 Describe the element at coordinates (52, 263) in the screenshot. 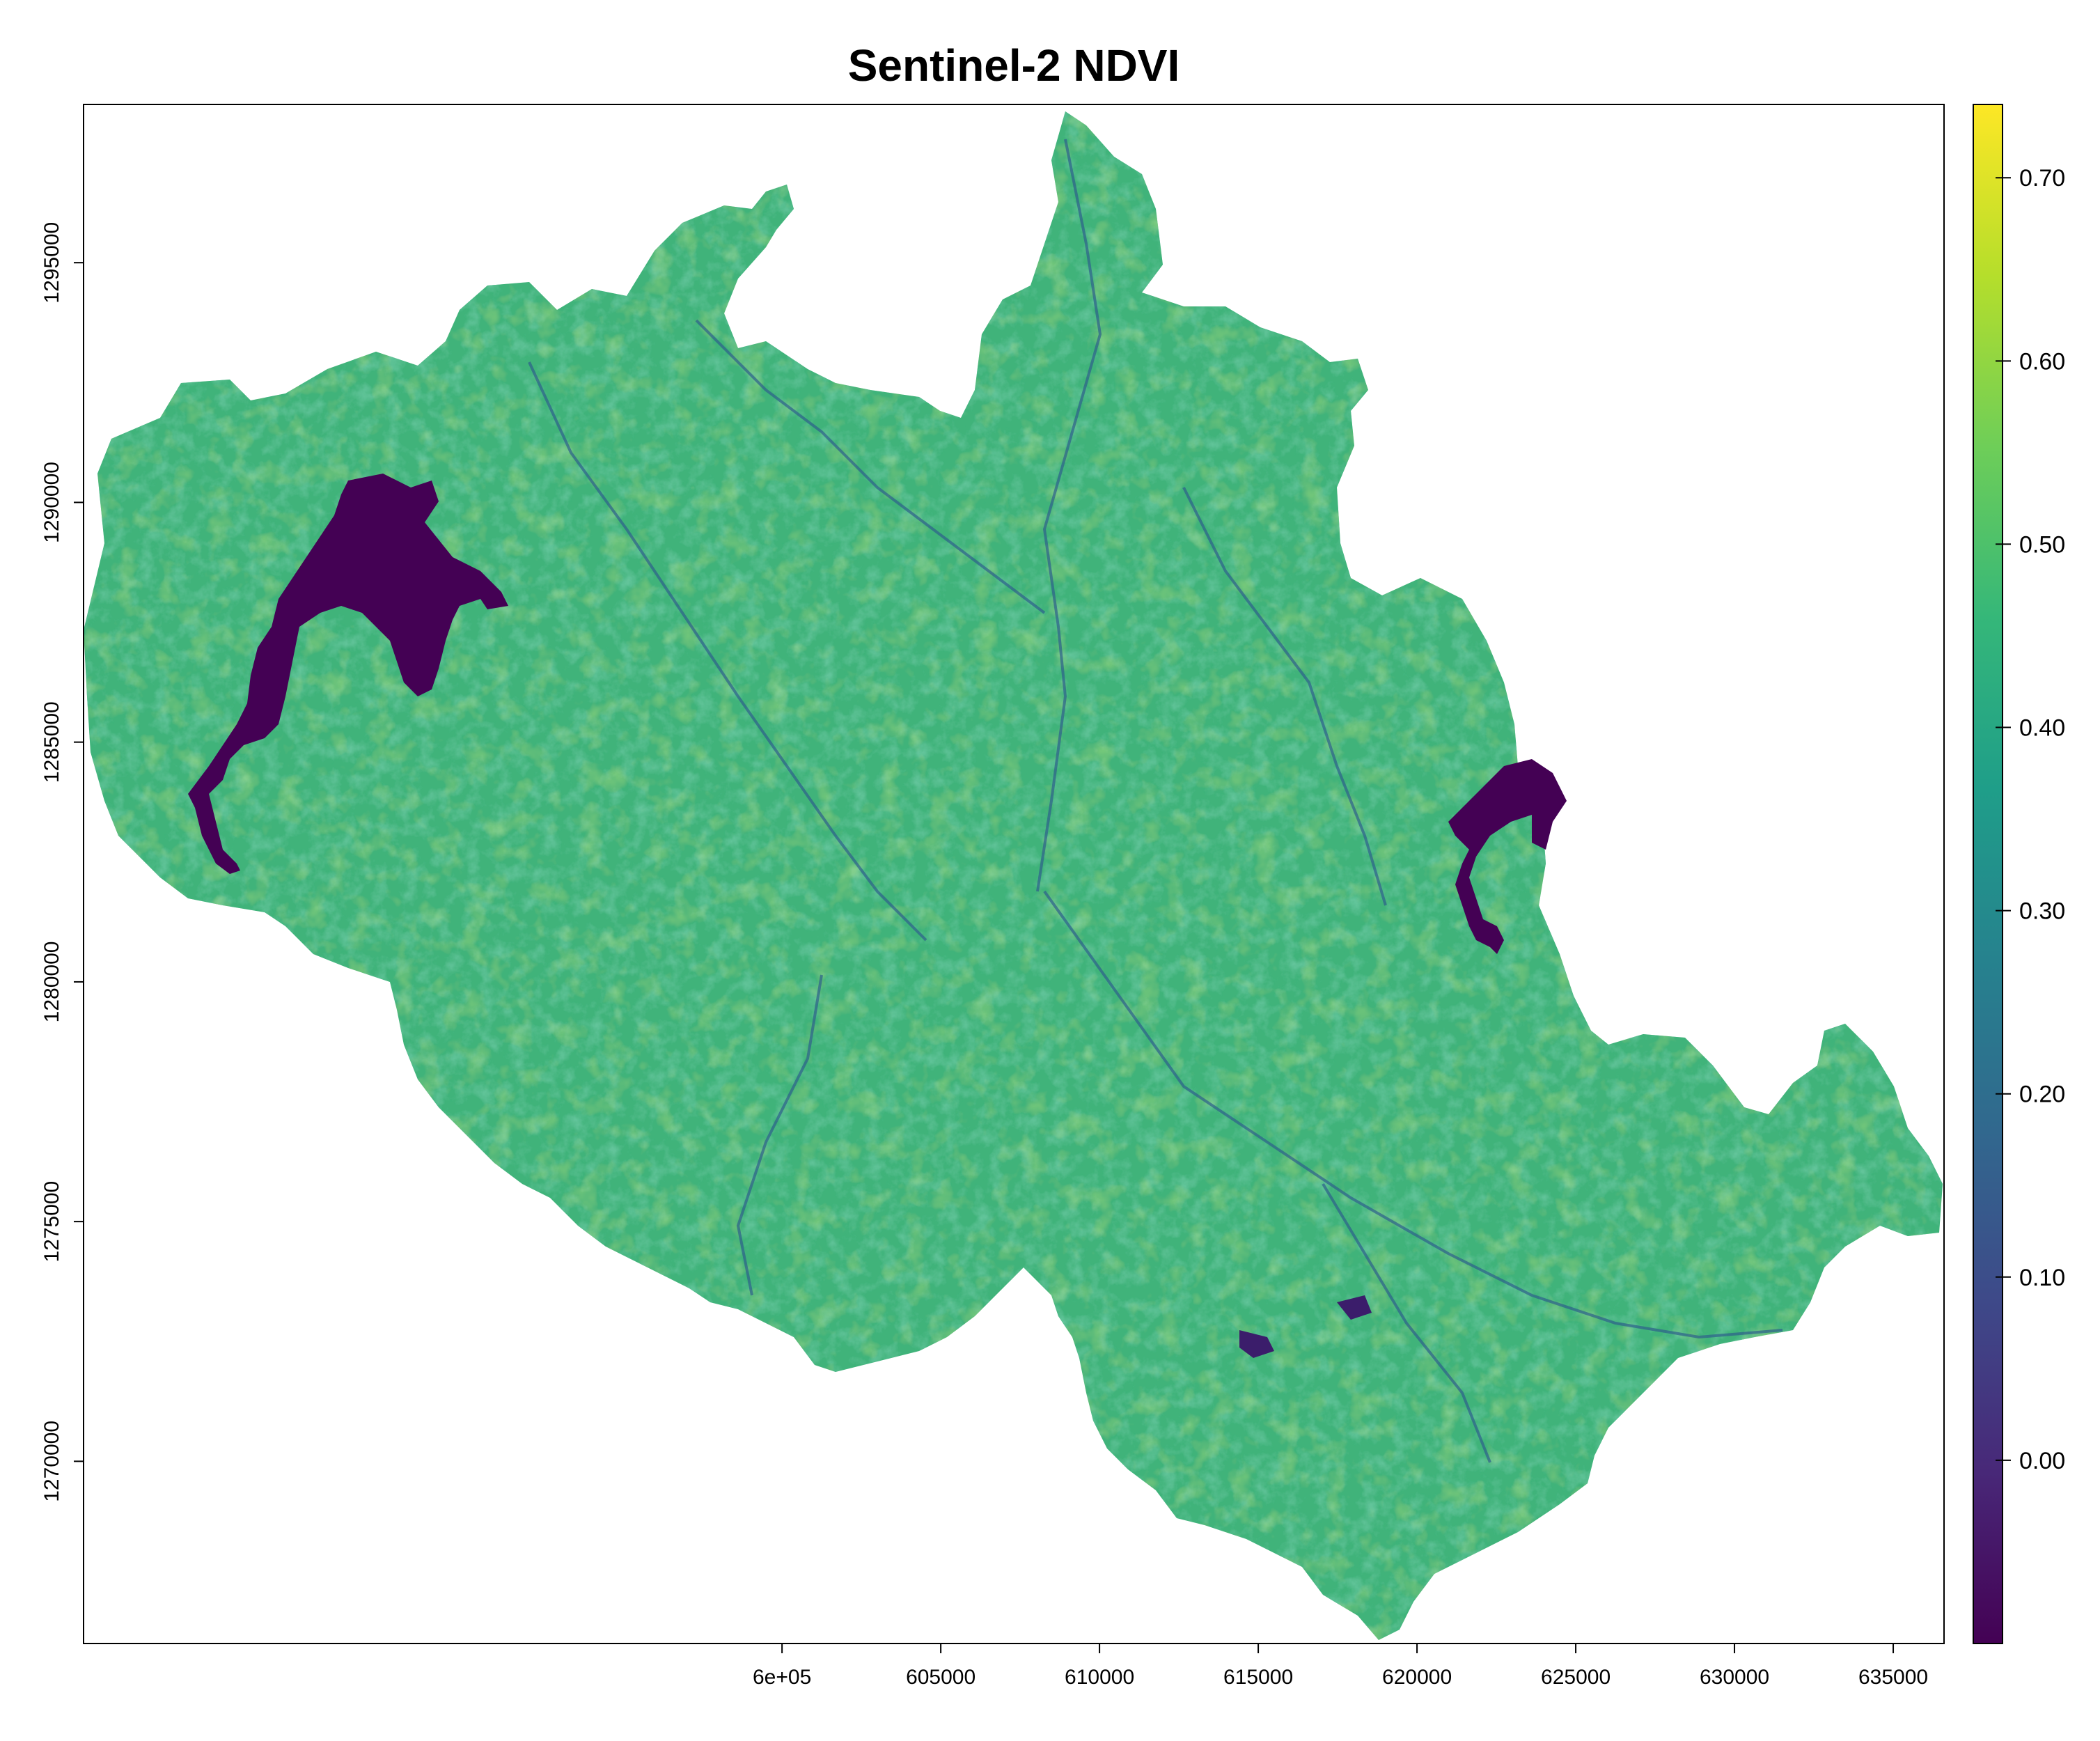

I see `y-tick-label: 1295000` at that location.